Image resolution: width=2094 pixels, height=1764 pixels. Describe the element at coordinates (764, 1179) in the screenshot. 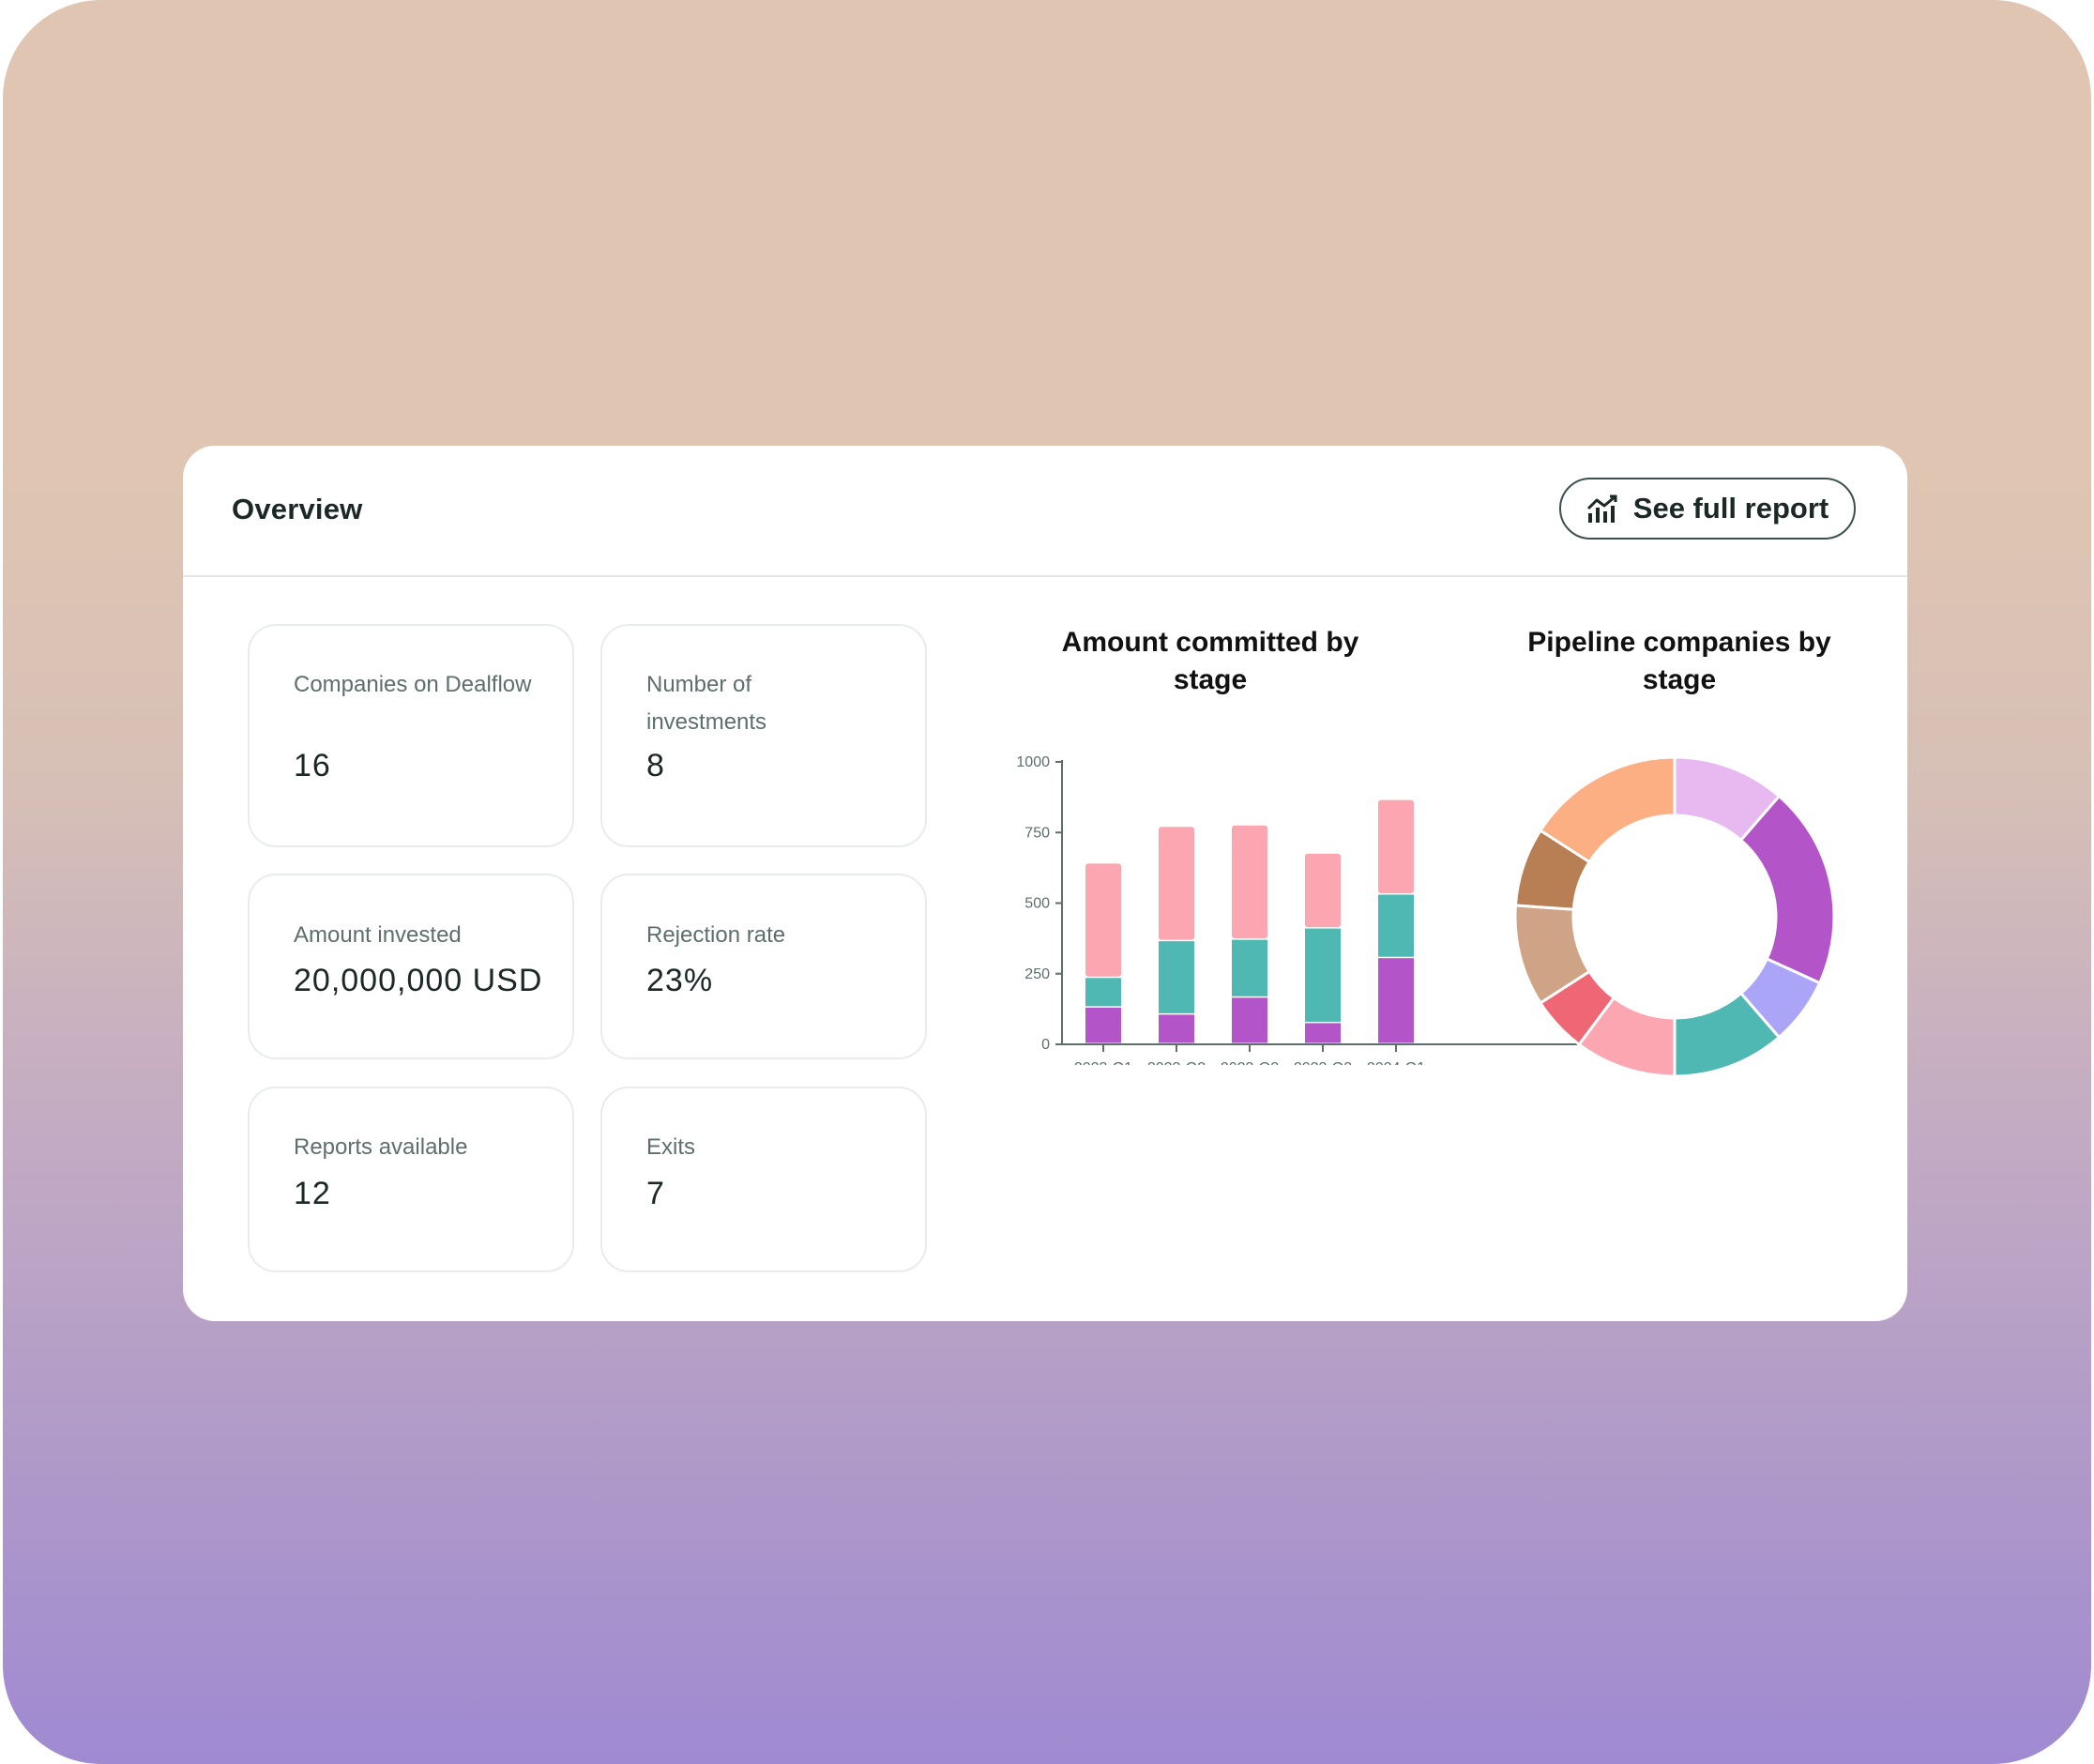

I see `stat-card-exits: Exits 7` at that location.